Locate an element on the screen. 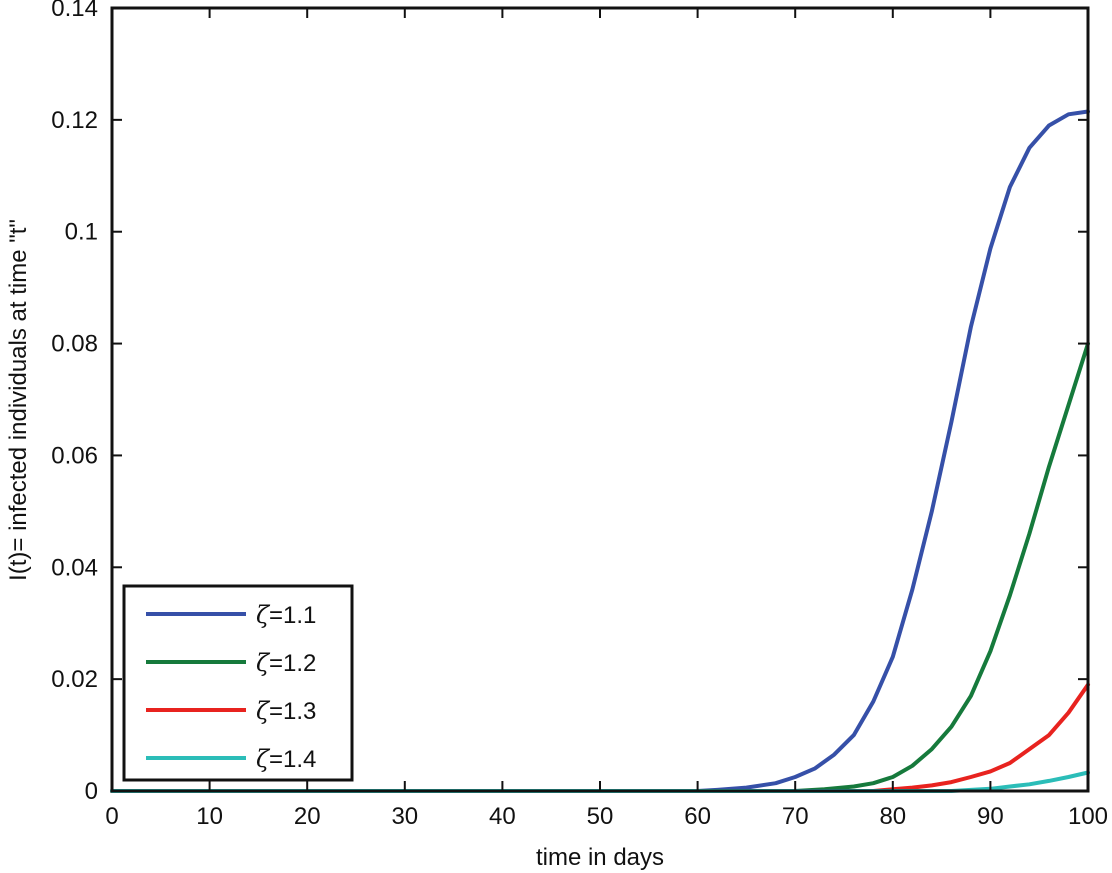 This screenshot has height=873, width=1112. legend-label-value: =1.2 is located at coordinates (292, 663).